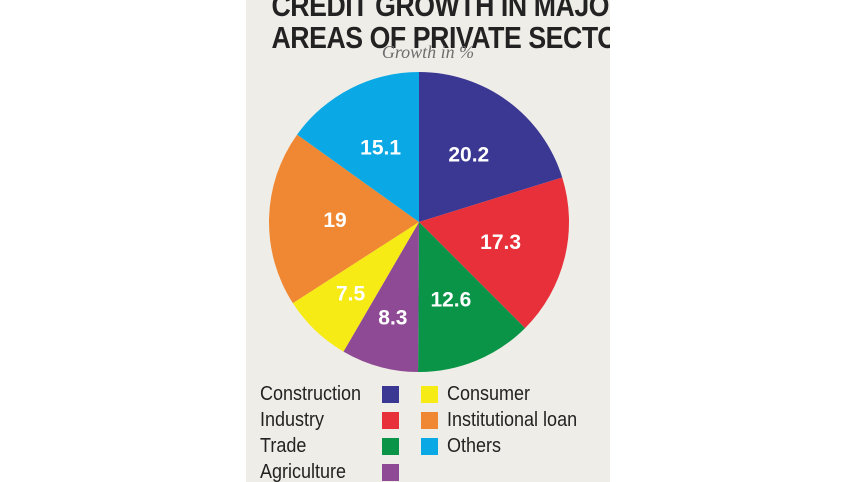 Image resolution: width=857 pixels, height=482 pixels. I want to click on pie-slice-institutional-loan, so click(344, 219).